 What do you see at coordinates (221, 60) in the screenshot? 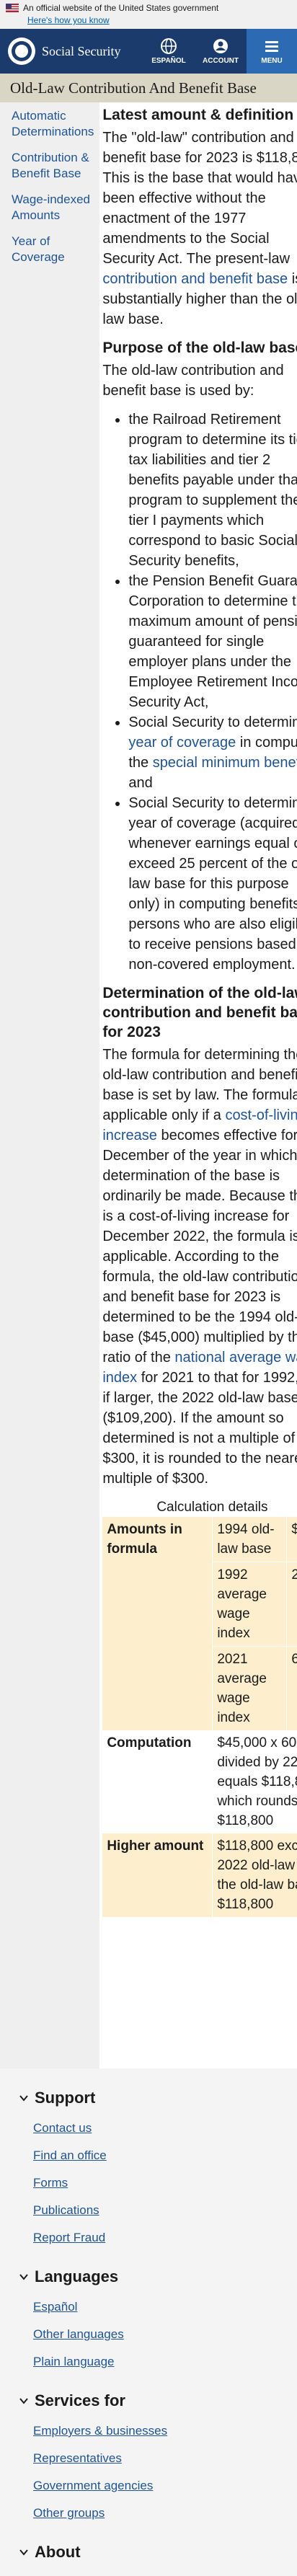
I see `header-button-label: ACCOUNT` at bounding box center [221, 60].